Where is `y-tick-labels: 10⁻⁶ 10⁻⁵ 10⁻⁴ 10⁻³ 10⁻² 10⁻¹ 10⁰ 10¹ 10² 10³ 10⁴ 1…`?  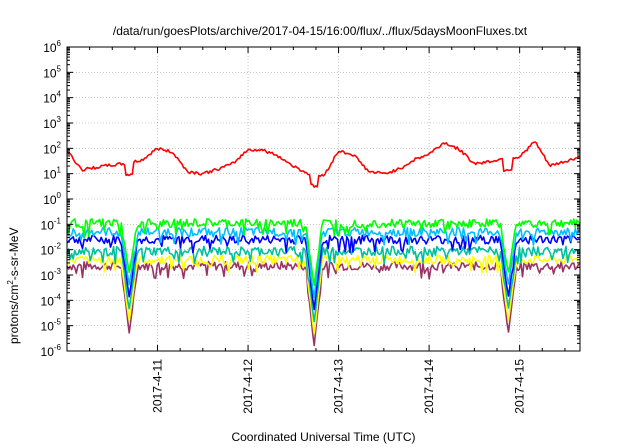
y-tick-labels: 10⁻⁶ 10⁻⁵ 10⁻⁴ 10⁻³ 10⁻² 10⁻¹ 10⁰ 10¹ 10² 10³ 10⁴ 1… is located at coordinates (51, 199).